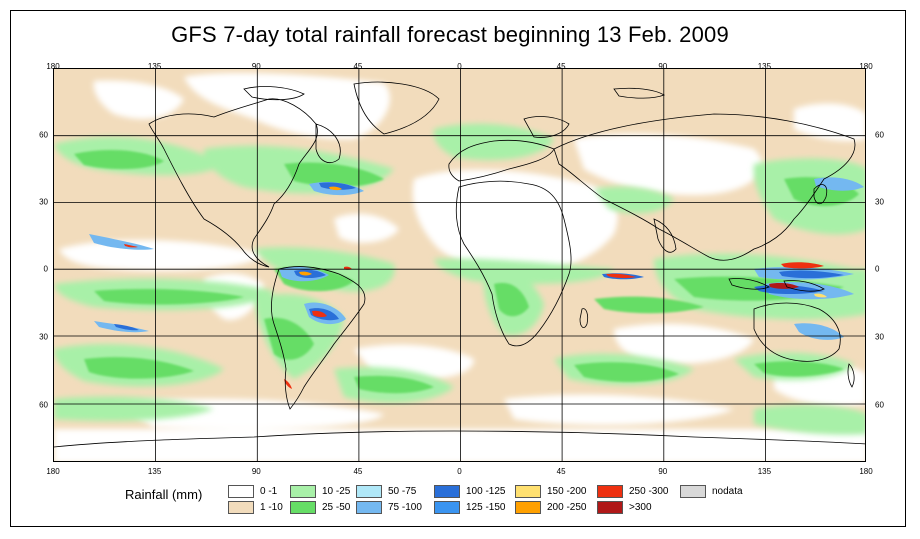 The height and width of the screenshot is (539, 920). I want to click on legend-label: 1 -10, so click(271, 507).